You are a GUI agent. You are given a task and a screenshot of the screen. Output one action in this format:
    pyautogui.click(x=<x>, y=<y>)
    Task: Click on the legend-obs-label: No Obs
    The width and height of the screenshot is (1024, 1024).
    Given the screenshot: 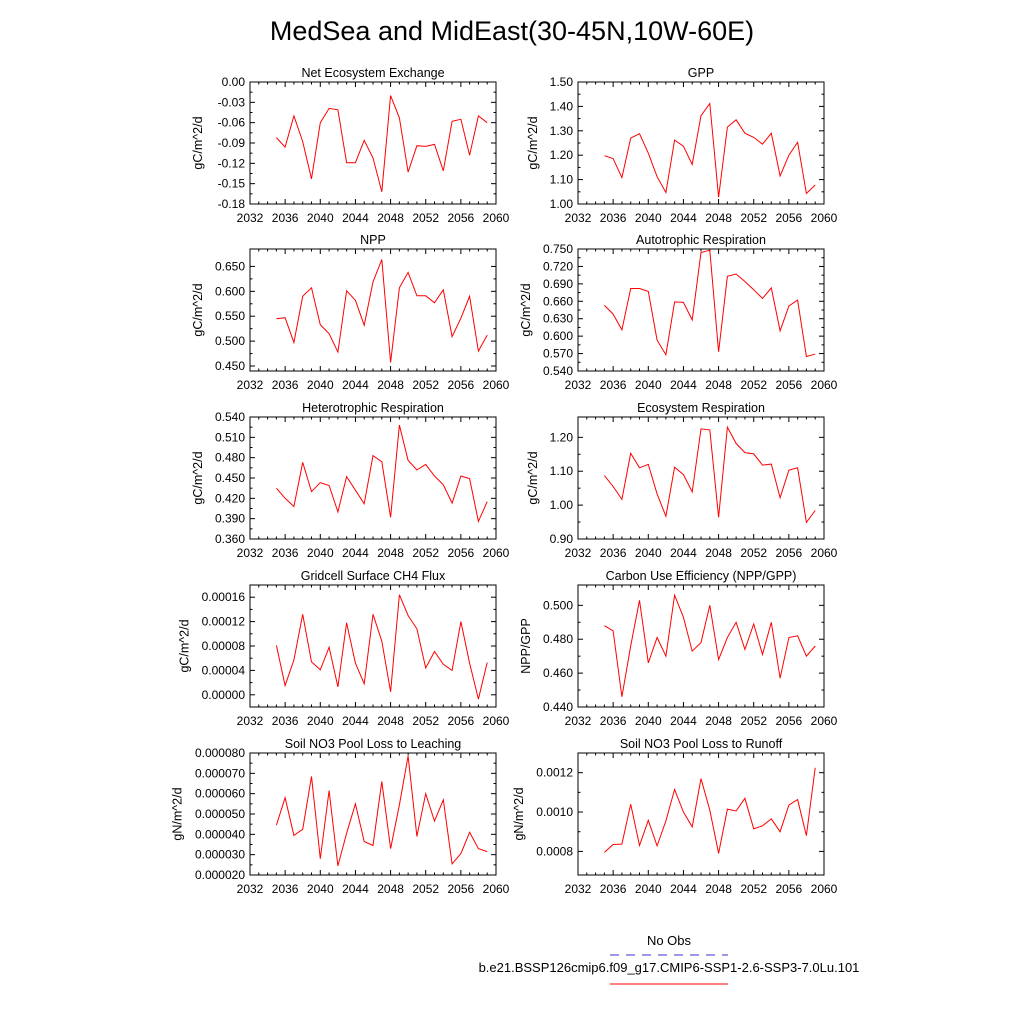 What is the action you would take?
    pyautogui.click(x=669, y=940)
    